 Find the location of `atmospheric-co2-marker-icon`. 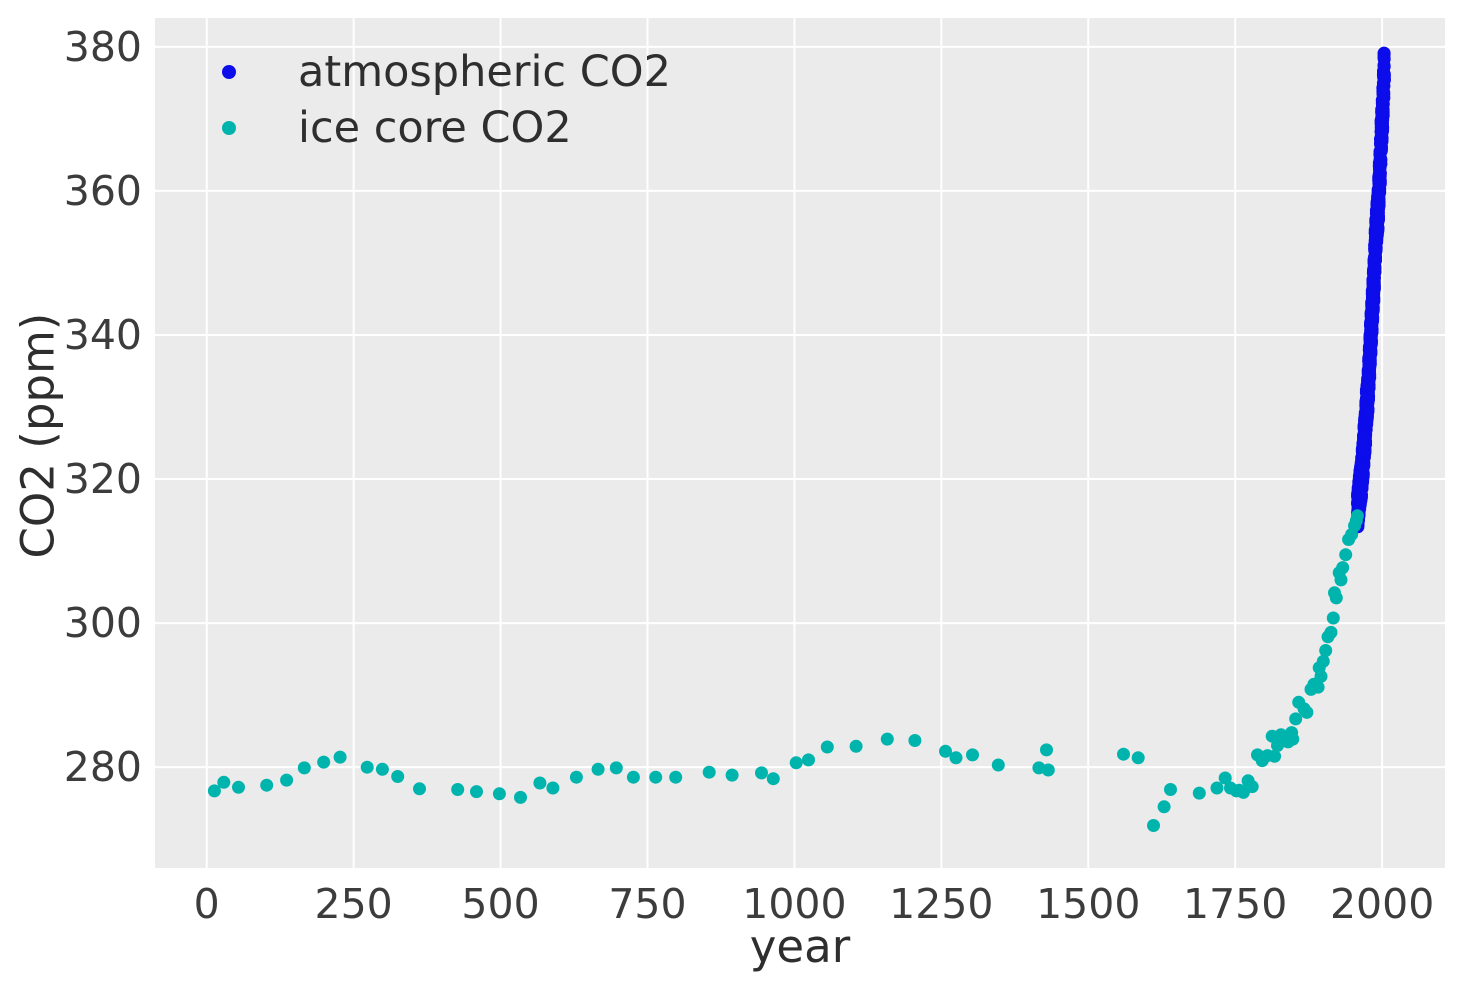

atmospheric-co2-marker-icon is located at coordinates (229, 72).